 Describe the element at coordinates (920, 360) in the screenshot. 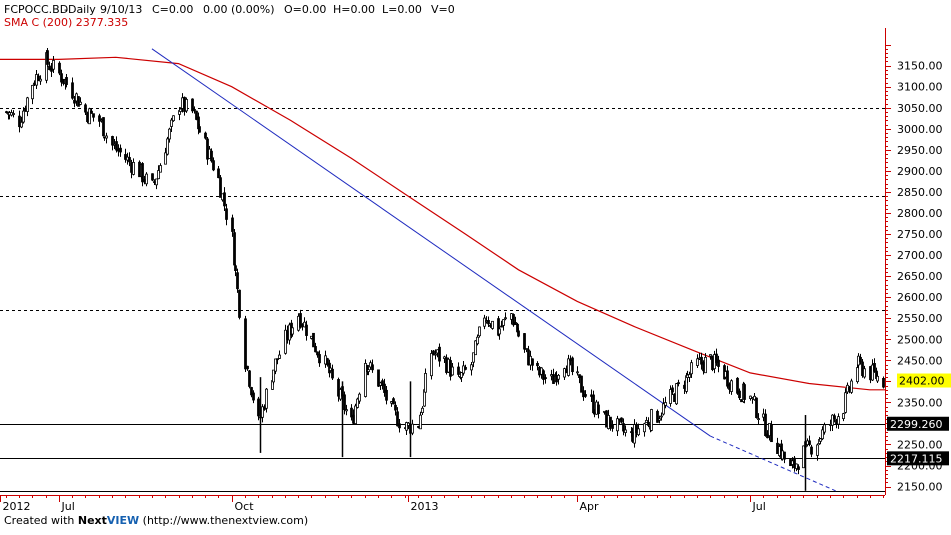

I see `y-tick-label: 2450.00` at that location.